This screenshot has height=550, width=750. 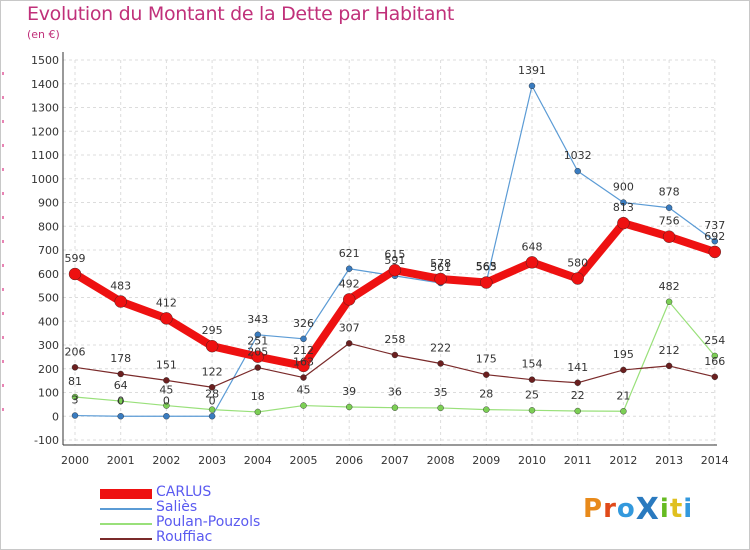 What do you see at coordinates (714, 340) in the screenshot?
I see `data-label: 254` at bounding box center [714, 340].